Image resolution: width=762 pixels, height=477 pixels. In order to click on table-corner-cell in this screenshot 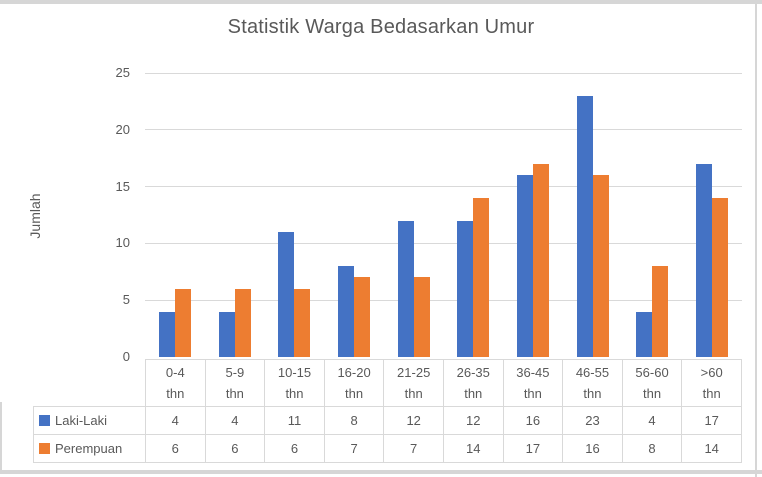, I will do `click(90, 383)`.